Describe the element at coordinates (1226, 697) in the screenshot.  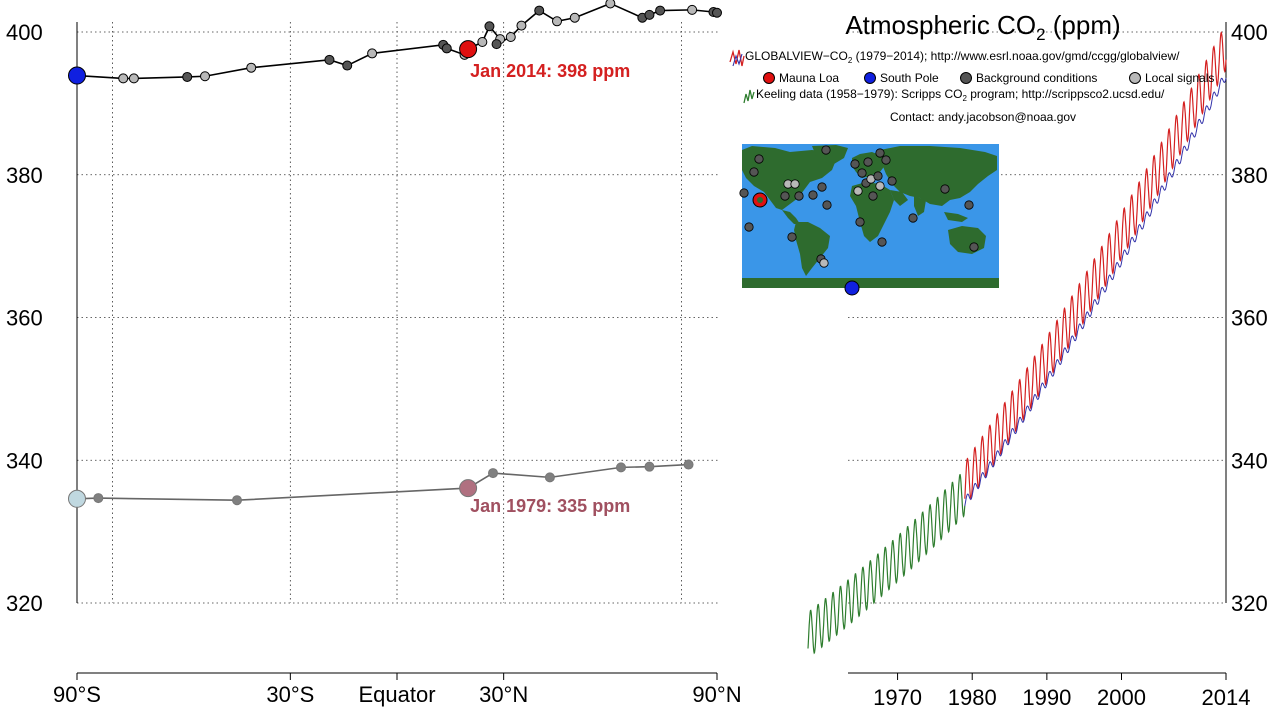
I see `right-x-tick-label: 2014` at that location.